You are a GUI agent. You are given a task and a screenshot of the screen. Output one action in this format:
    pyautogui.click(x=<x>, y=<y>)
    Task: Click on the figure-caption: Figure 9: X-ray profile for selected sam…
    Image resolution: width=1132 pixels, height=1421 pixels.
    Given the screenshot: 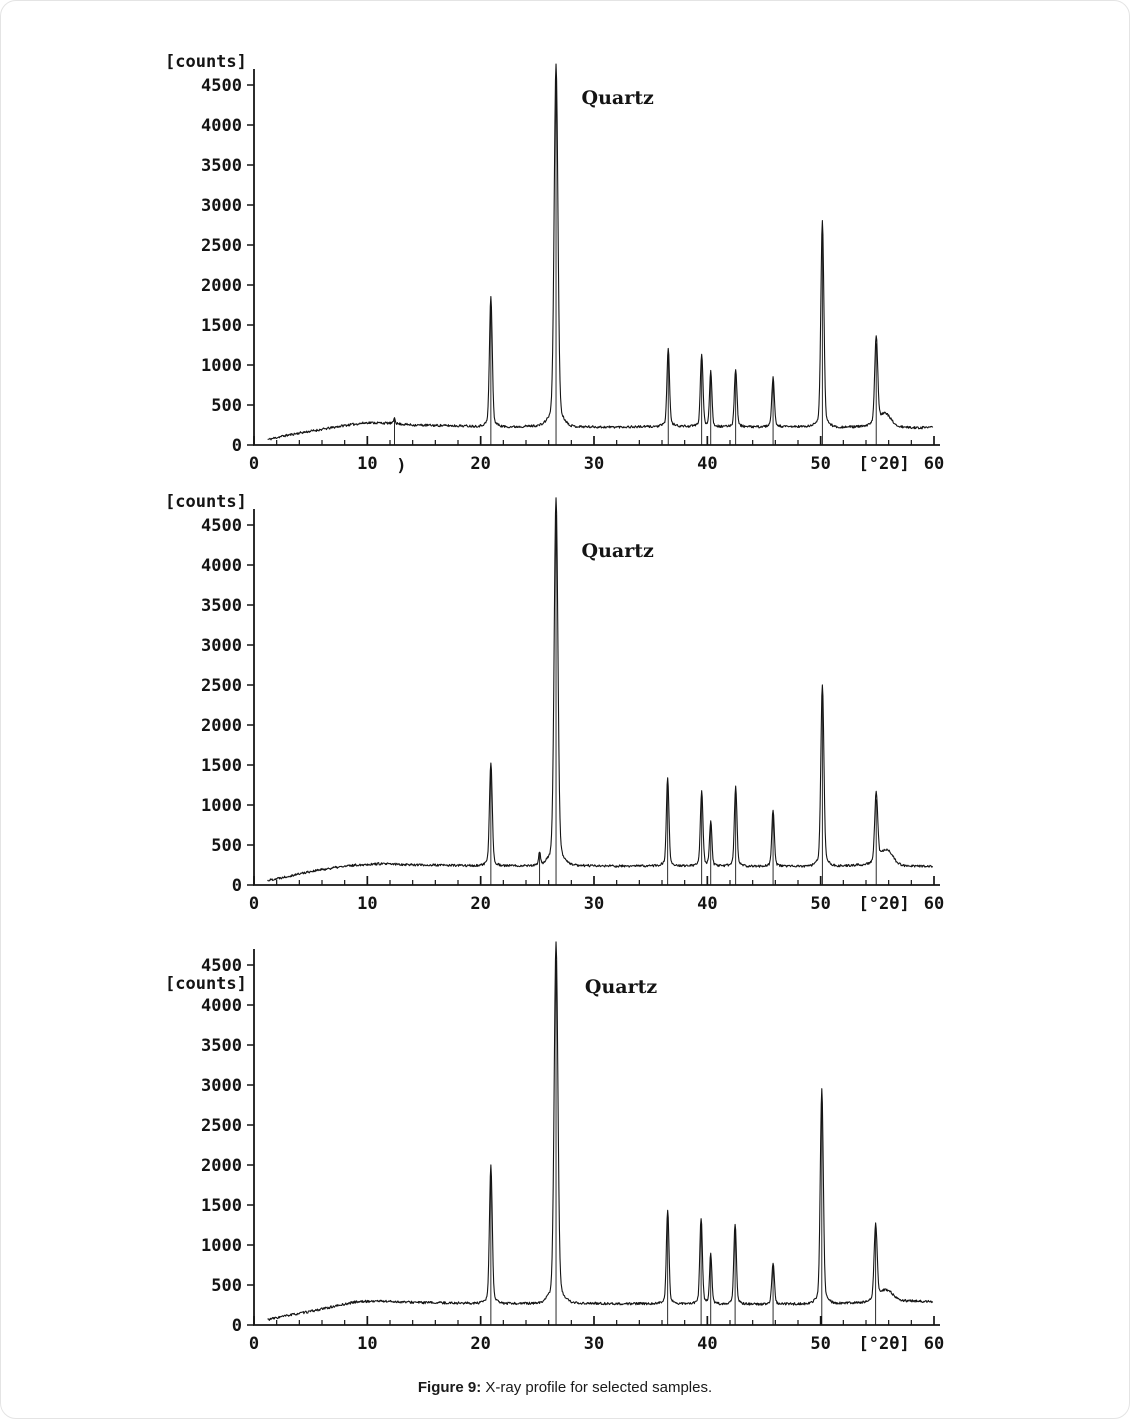 What is the action you would take?
    pyautogui.click(x=565, y=1387)
    